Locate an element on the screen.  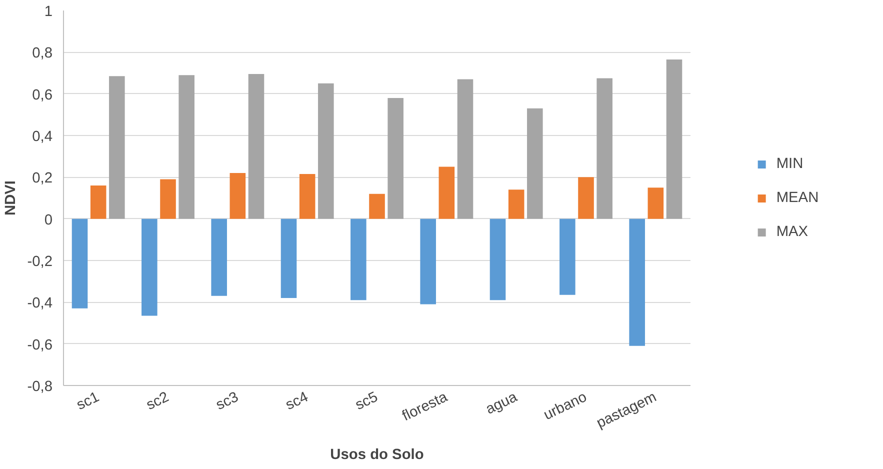
y-tick-label: -0,6 is located at coordinates (40, 345).